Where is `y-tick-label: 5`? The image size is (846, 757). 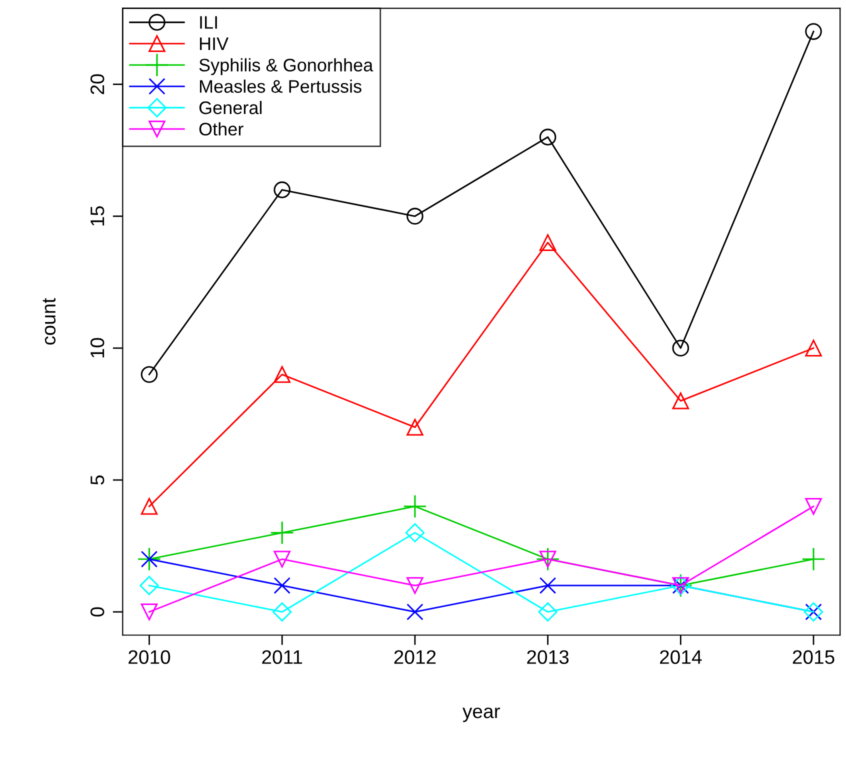
y-tick-label: 5 is located at coordinates (97, 480).